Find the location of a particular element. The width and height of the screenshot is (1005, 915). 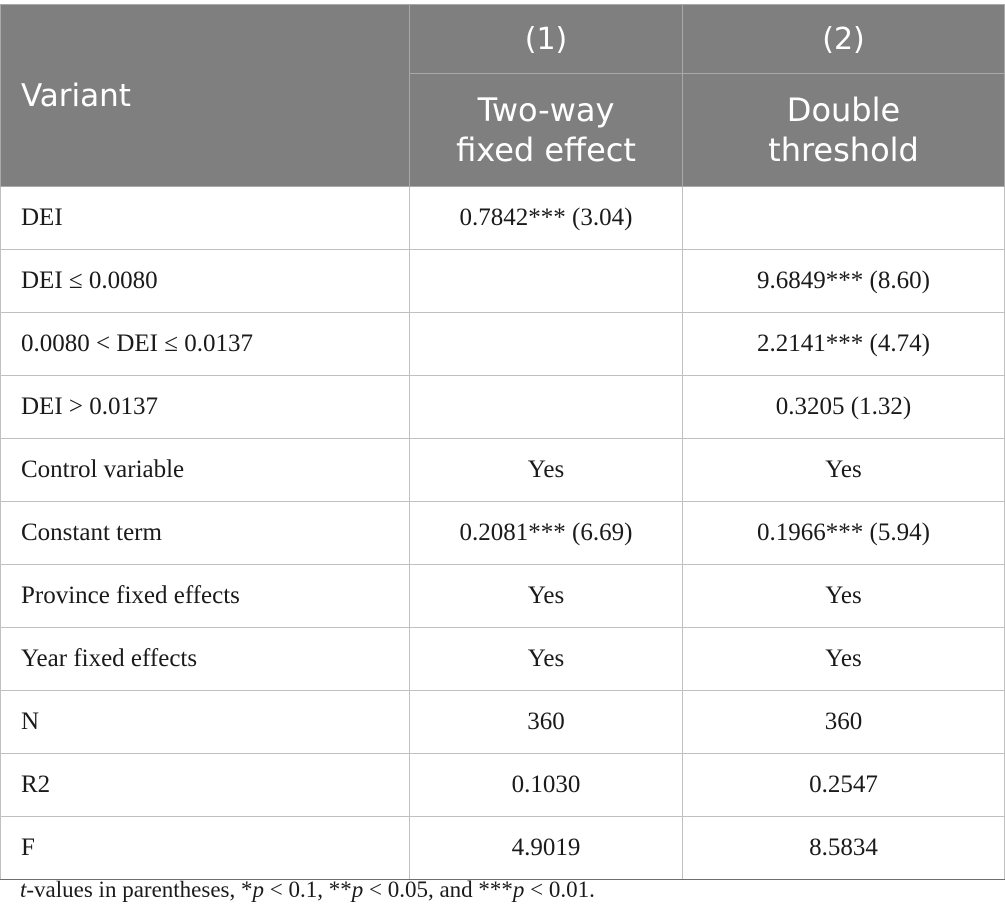

cell-model-2: 9.6849*** (8.60) is located at coordinates (843, 281).